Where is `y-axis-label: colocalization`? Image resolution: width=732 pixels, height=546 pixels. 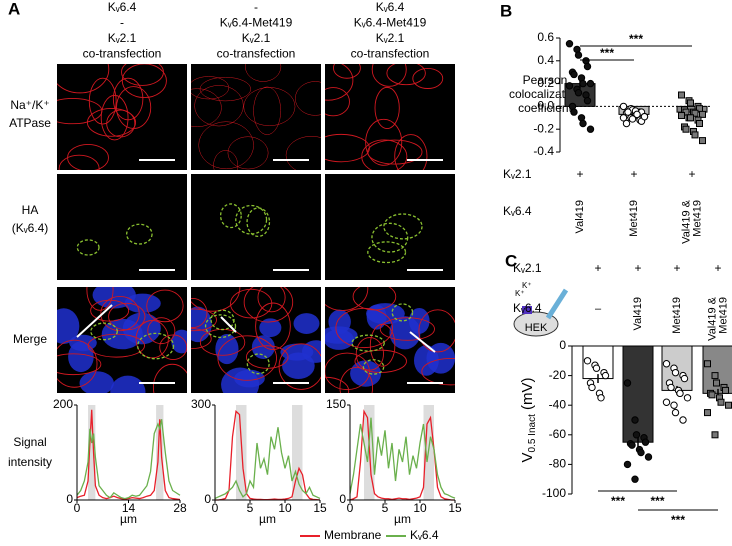
y-axis-label: colocalization is located at coordinates (545, 94).